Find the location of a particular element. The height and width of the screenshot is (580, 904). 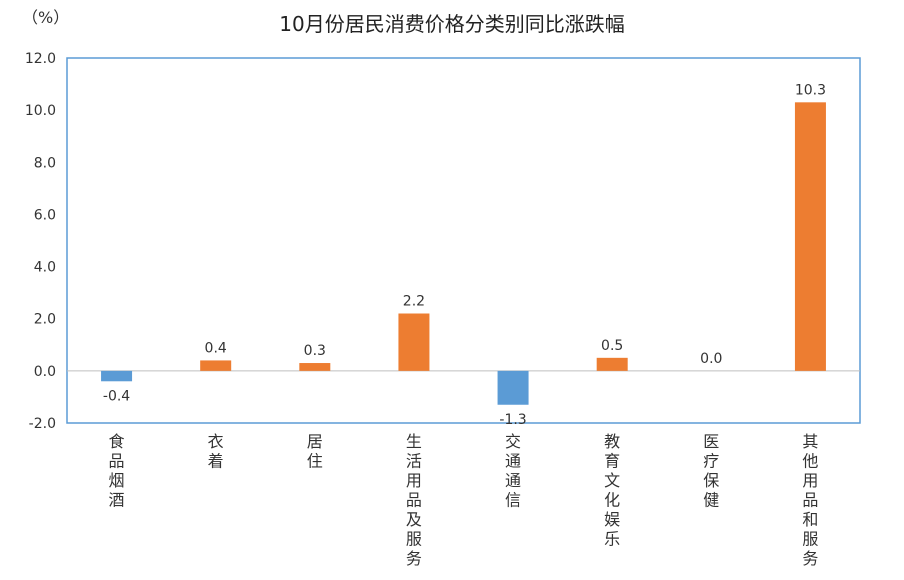

x-tick-label: 居住 is located at coordinates (315, 451).